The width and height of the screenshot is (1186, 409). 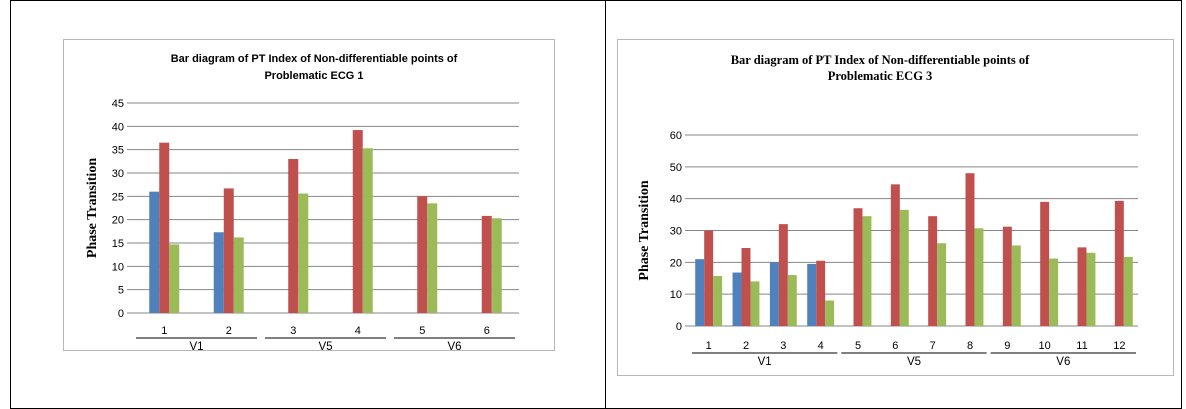 What do you see at coordinates (118, 151) in the screenshot?
I see `y-tick-label: 35` at bounding box center [118, 151].